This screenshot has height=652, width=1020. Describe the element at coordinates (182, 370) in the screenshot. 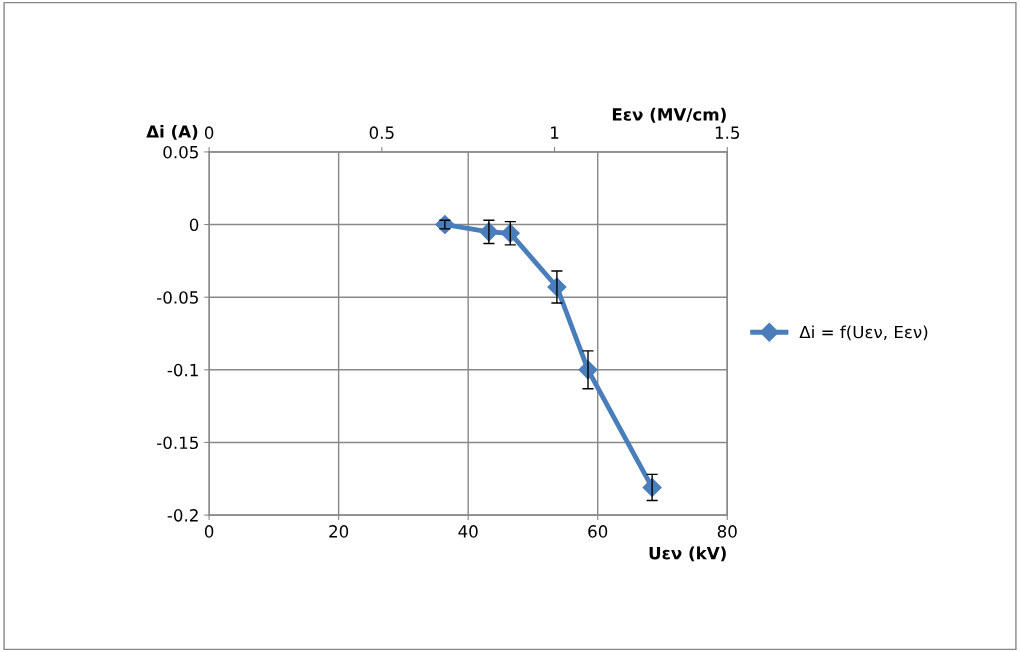

I see `y-tick-label: -0.1` at that location.